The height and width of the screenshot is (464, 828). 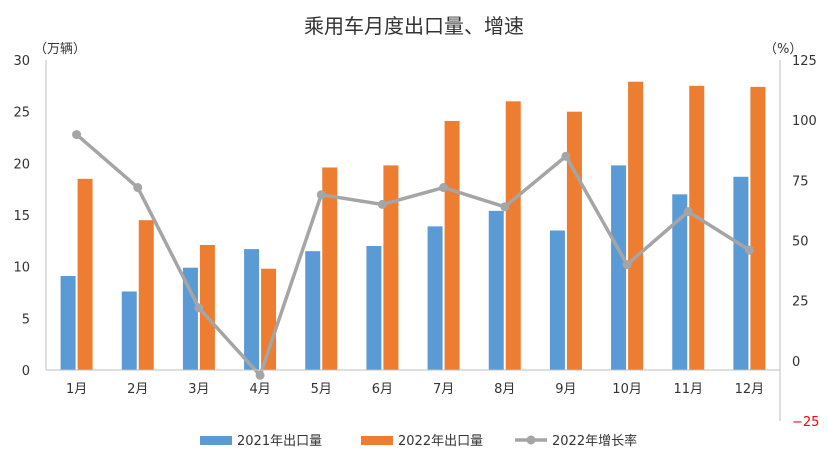 I want to click on x-tick-label: 11月, so click(x=688, y=389).